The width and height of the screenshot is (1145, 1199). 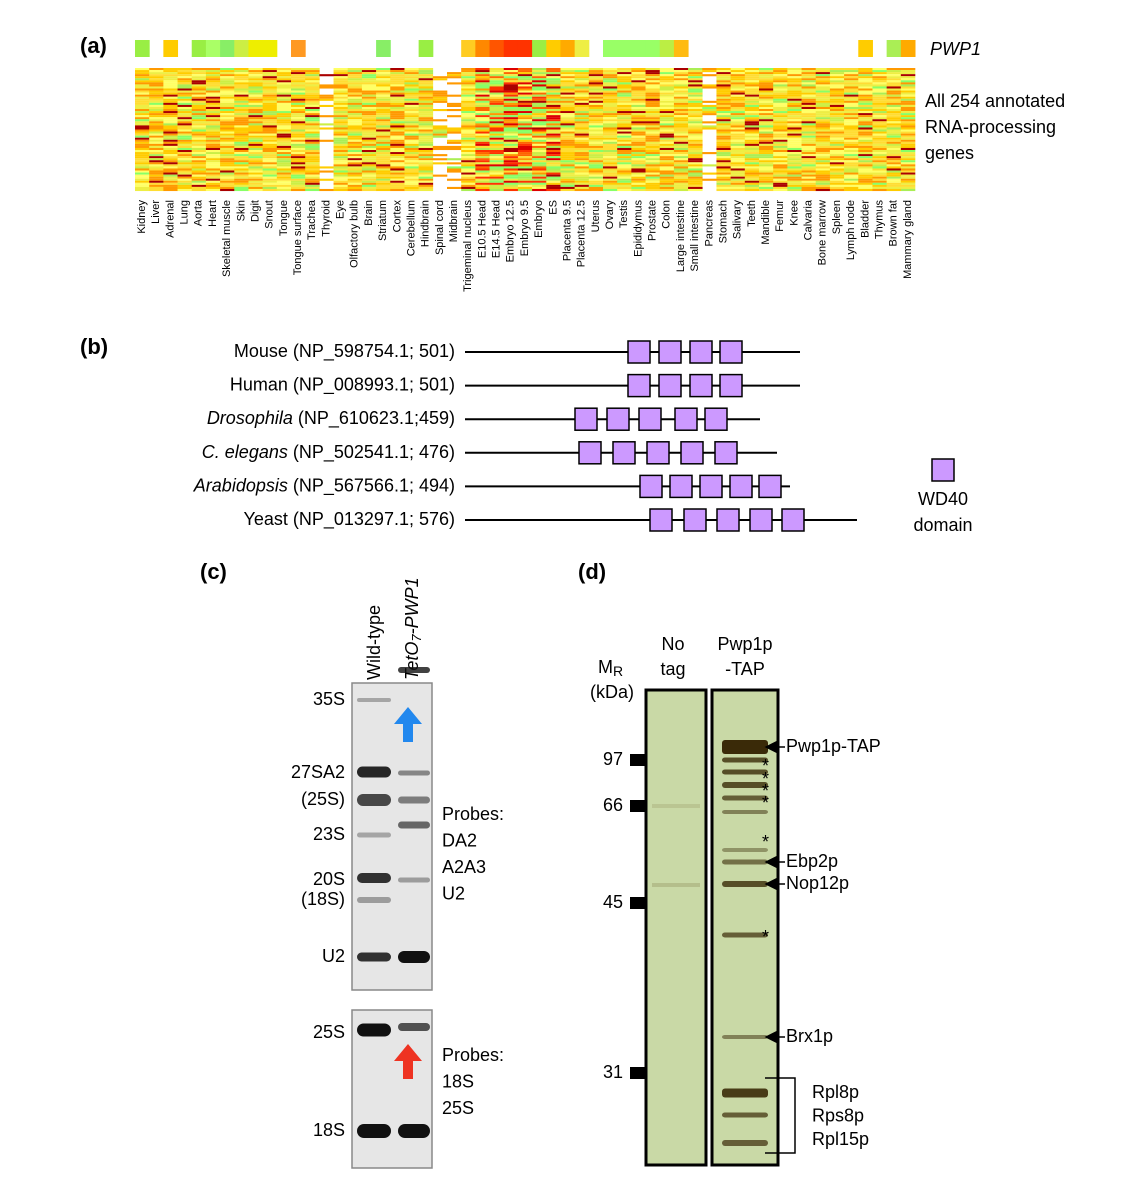 I want to click on marker-label: 45, so click(x=613, y=902).